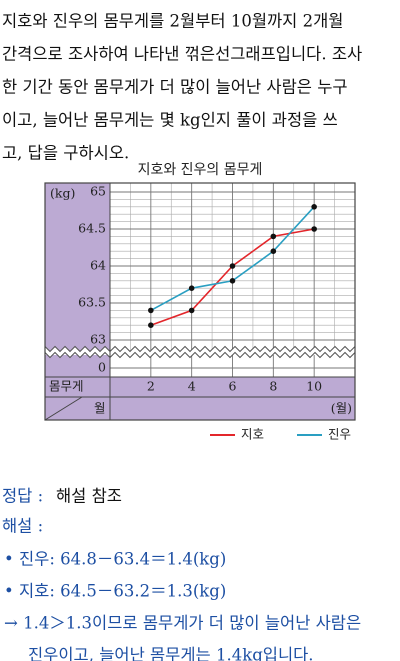  I want to click on question-line: 지호와 진우의 몸무게를 2월부터 10월까지 2개월, so click(172, 21).